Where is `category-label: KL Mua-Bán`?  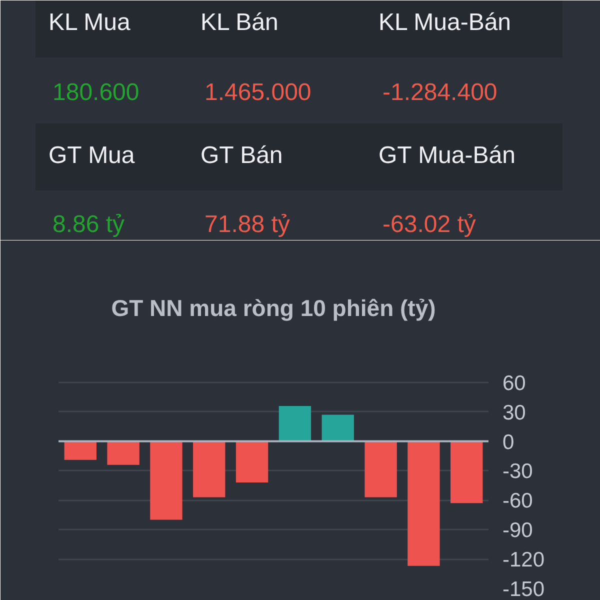 category-label: KL Mua-Bán is located at coordinates (445, 22).